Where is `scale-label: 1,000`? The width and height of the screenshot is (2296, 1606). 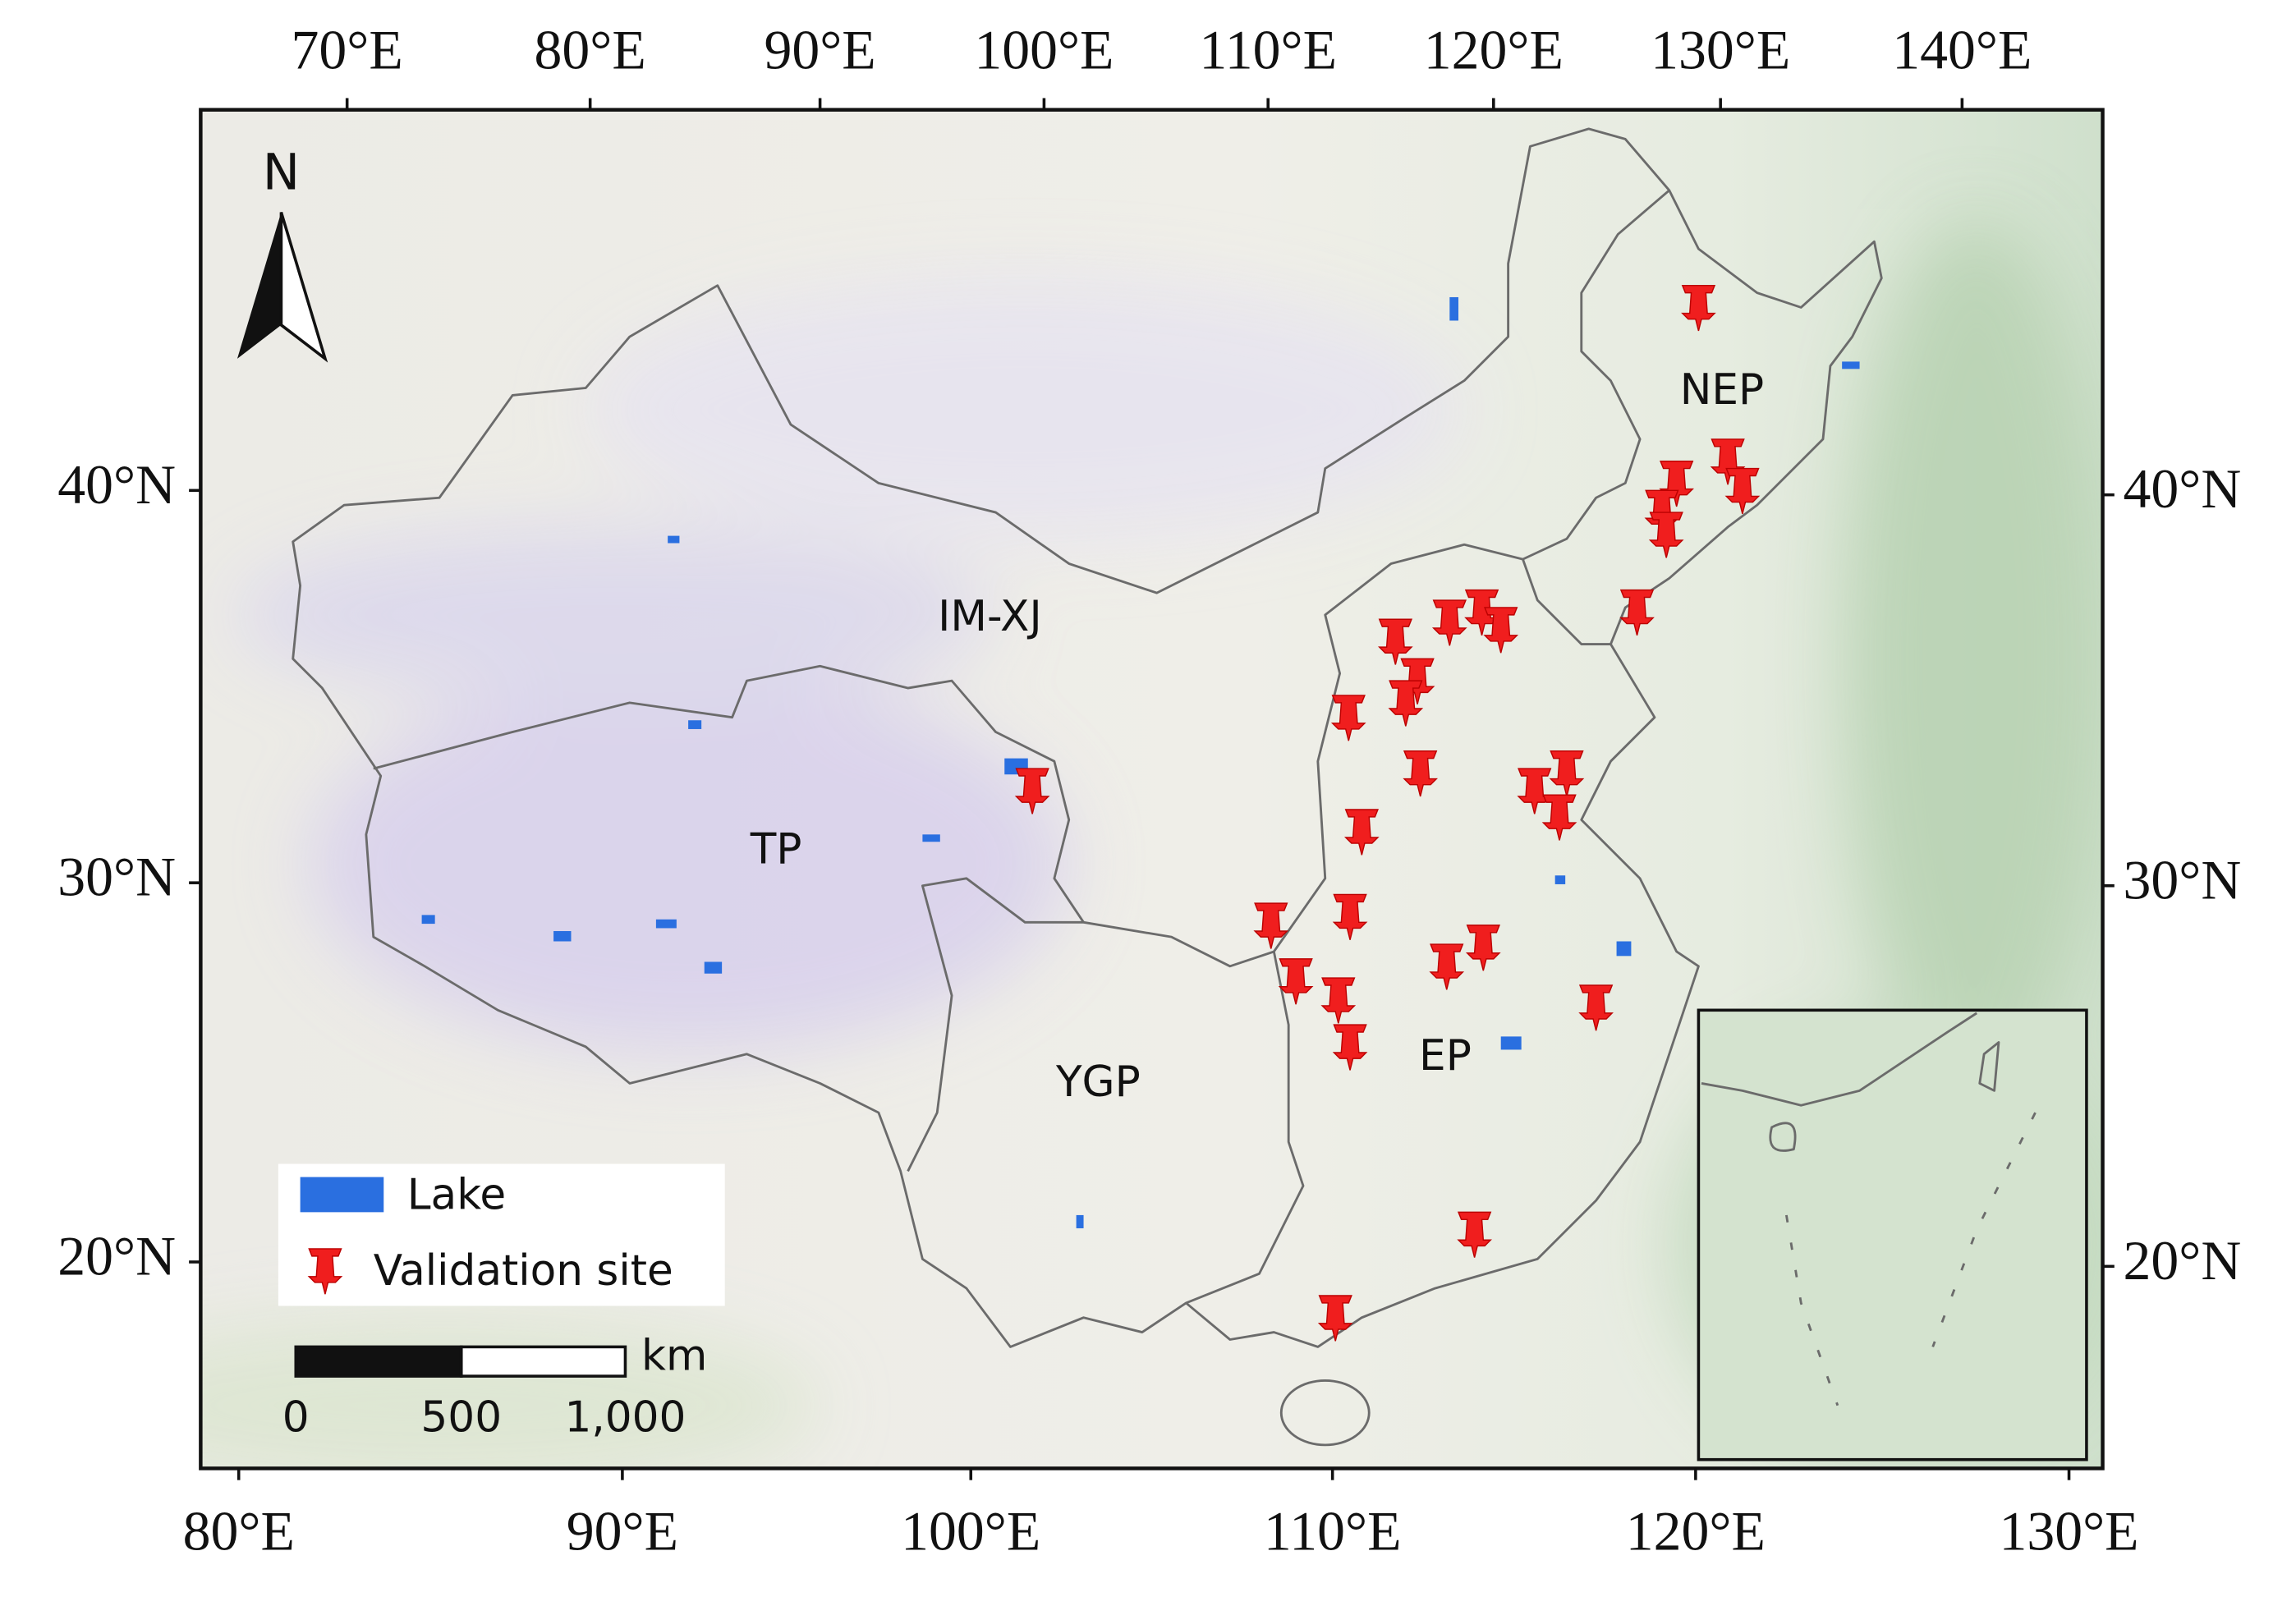
scale-label: 1,000 is located at coordinates (625, 1418).